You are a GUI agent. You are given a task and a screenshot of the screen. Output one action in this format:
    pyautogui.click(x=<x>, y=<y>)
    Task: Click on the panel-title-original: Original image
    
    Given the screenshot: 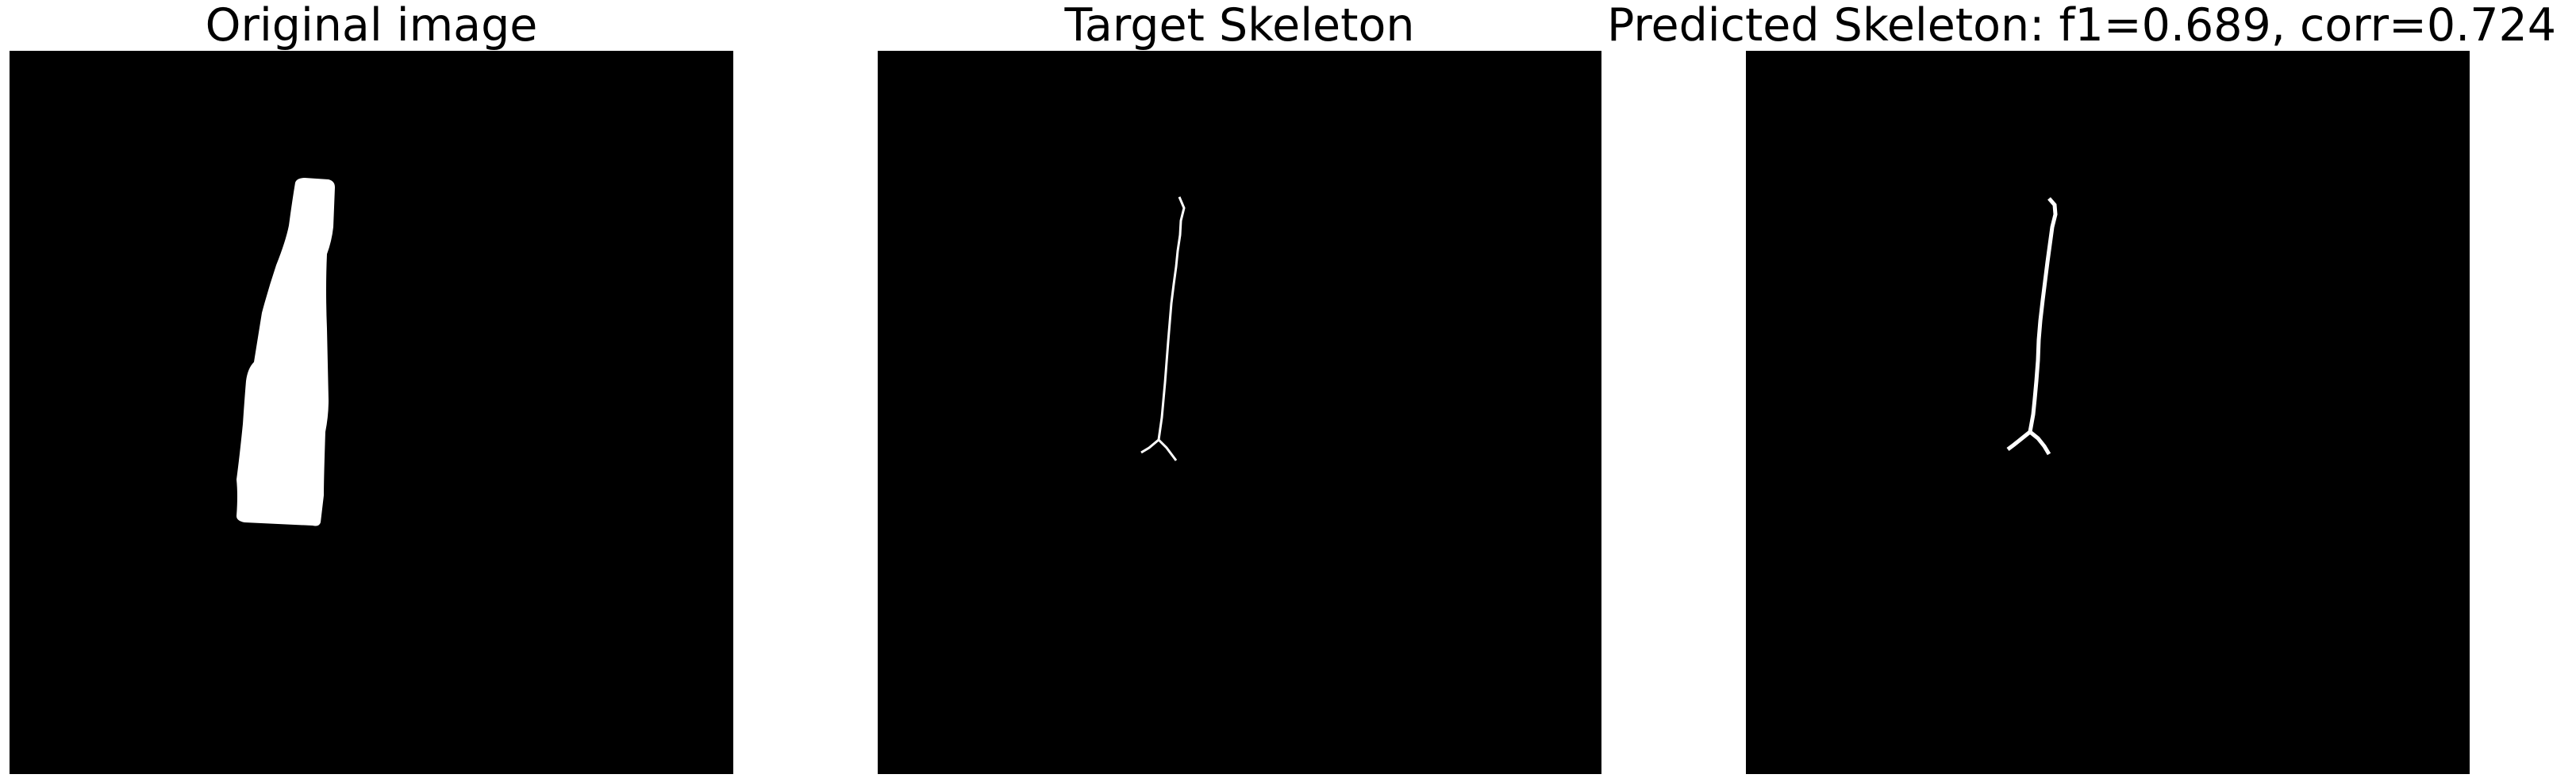 What is the action you would take?
    pyautogui.click(x=371, y=26)
    